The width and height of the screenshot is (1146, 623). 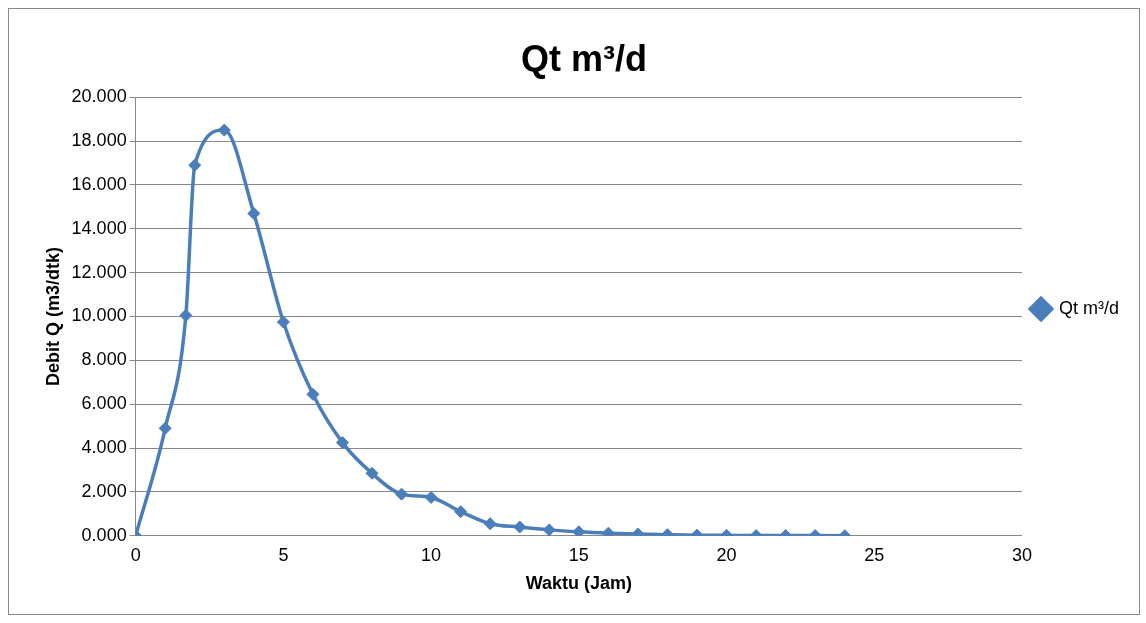 What do you see at coordinates (283, 554) in the screenshot?
I see `x-tick-label: 5` at bounding box center [283, 554].